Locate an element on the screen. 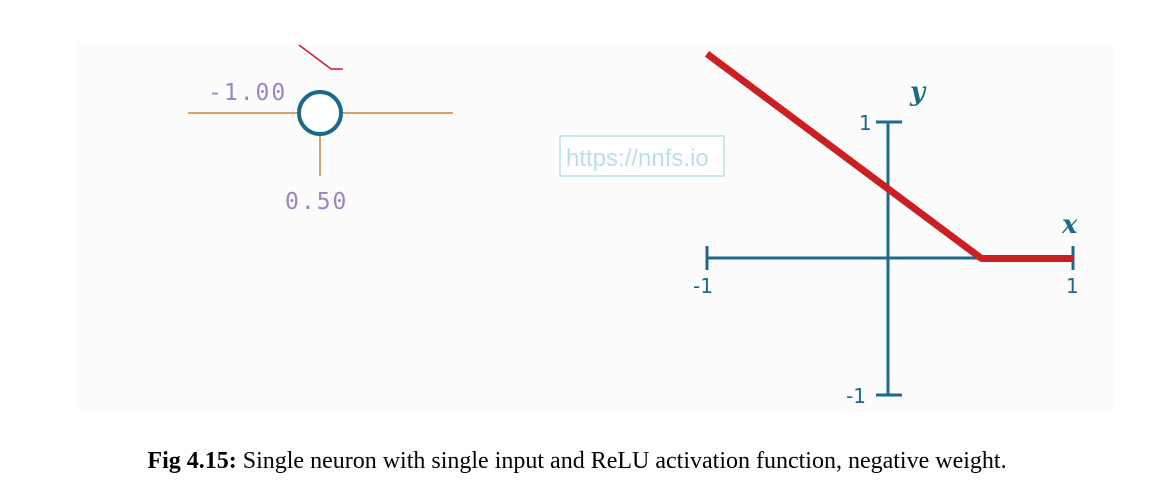 The height and width of the screenshot is (491, 1154). caption-label: Fig 4.15: is located at coordinates (192, 461).